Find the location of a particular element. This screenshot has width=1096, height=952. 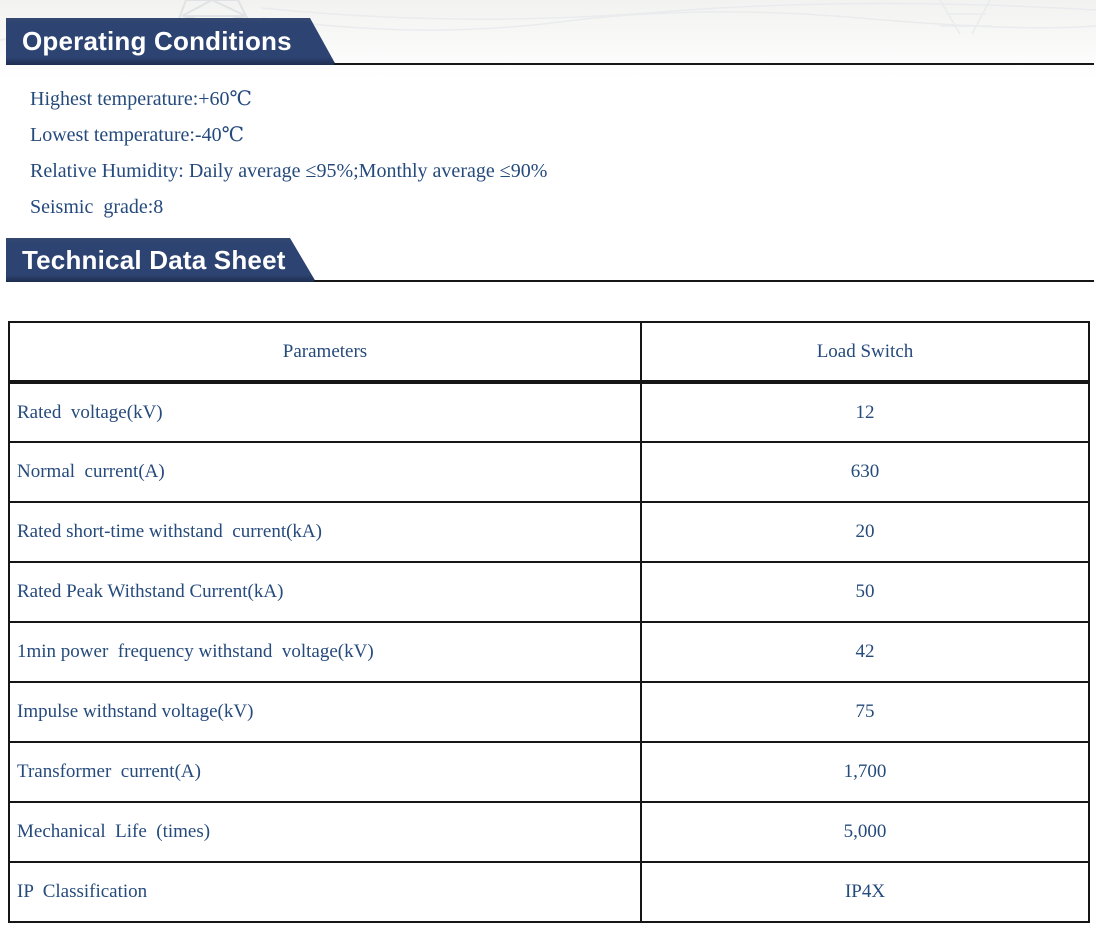

table-row: Transformer current(A) 1,700 is located at coordinates (549, 772).